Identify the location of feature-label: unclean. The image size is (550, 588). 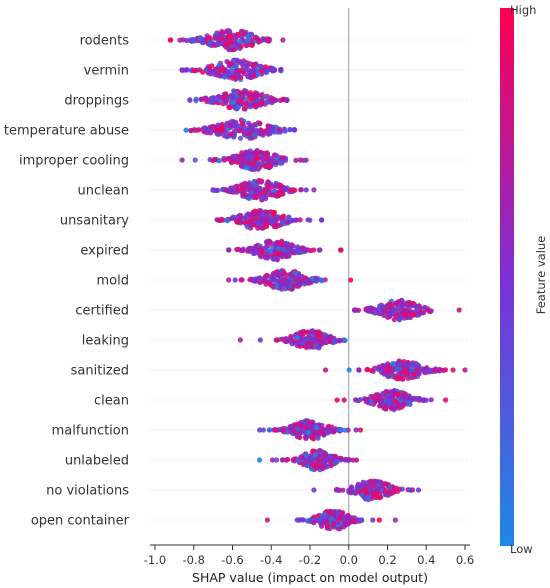
(103, 191).